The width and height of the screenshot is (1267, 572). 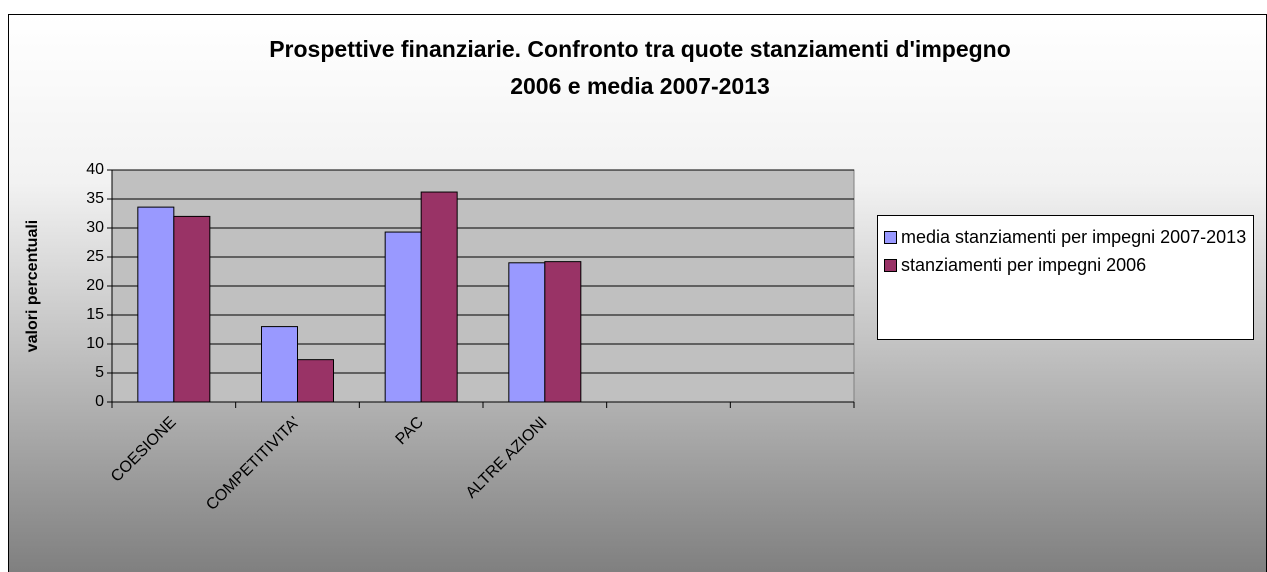 What do you see at coordinates (640, 86) in the screenshot?
I see `chart-title: 2006 e media 2007-2013` at bounding box center [640, 86].